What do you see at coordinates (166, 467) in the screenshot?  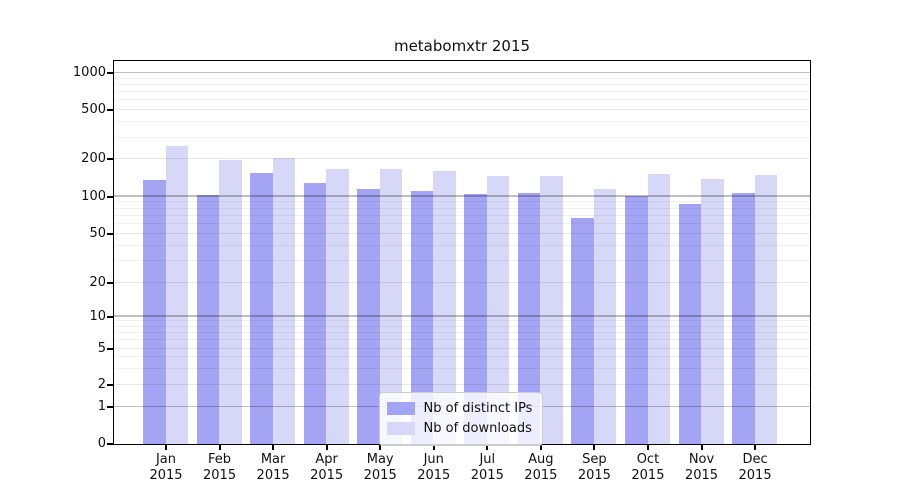 I see `x-tick-label-jan: Jan 2015` at bounding box center [166, 467].